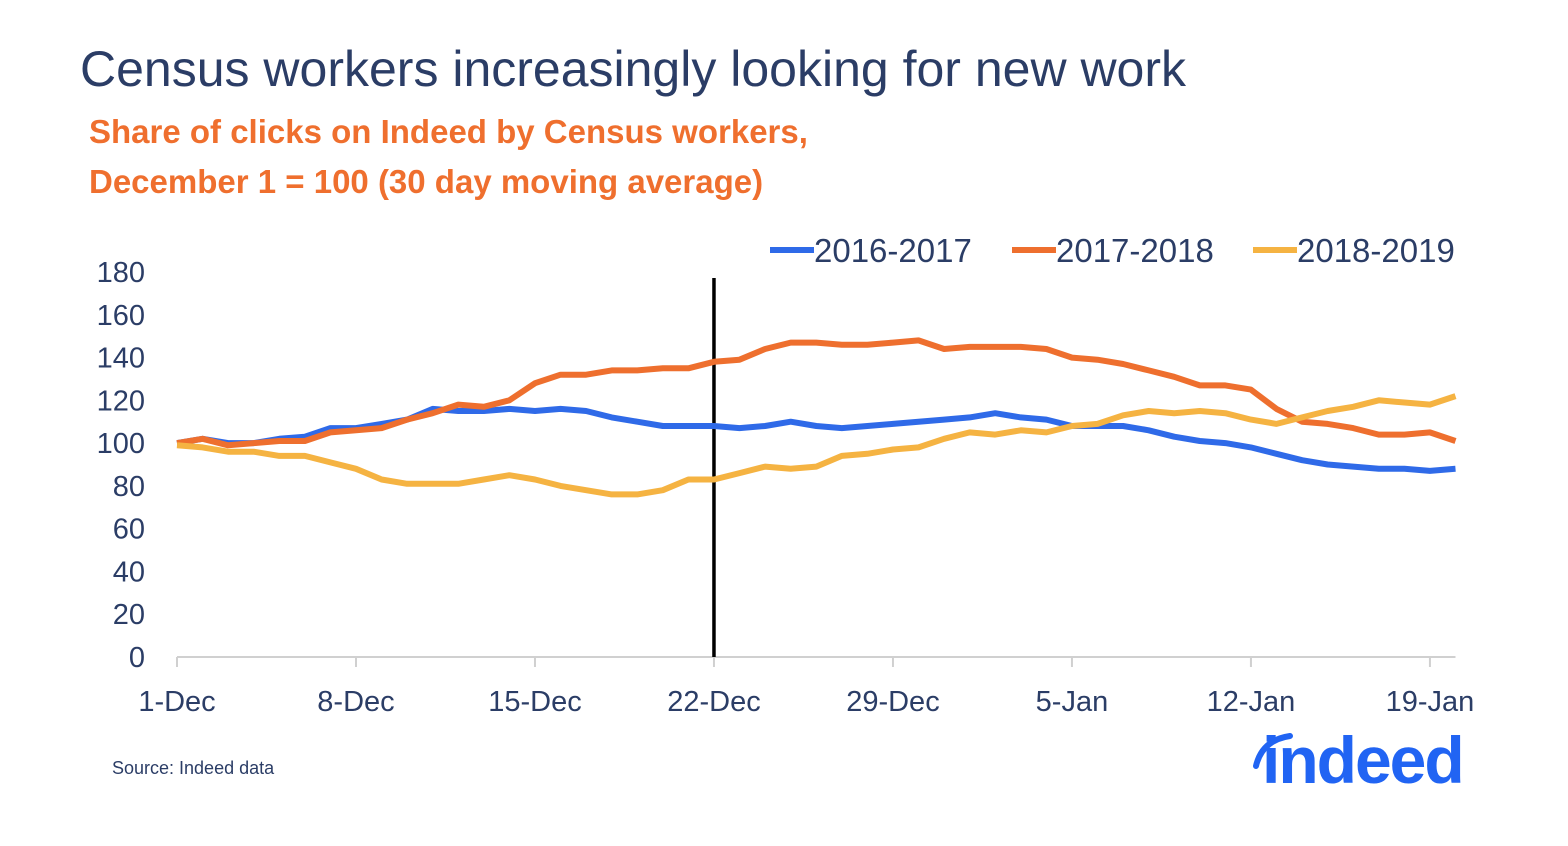 The width and height of the screenshot is (1568, 846). Describe the element at coordinates (193, 768) in the screenshot. I see `source-note: Source: Indeed data` at that location.